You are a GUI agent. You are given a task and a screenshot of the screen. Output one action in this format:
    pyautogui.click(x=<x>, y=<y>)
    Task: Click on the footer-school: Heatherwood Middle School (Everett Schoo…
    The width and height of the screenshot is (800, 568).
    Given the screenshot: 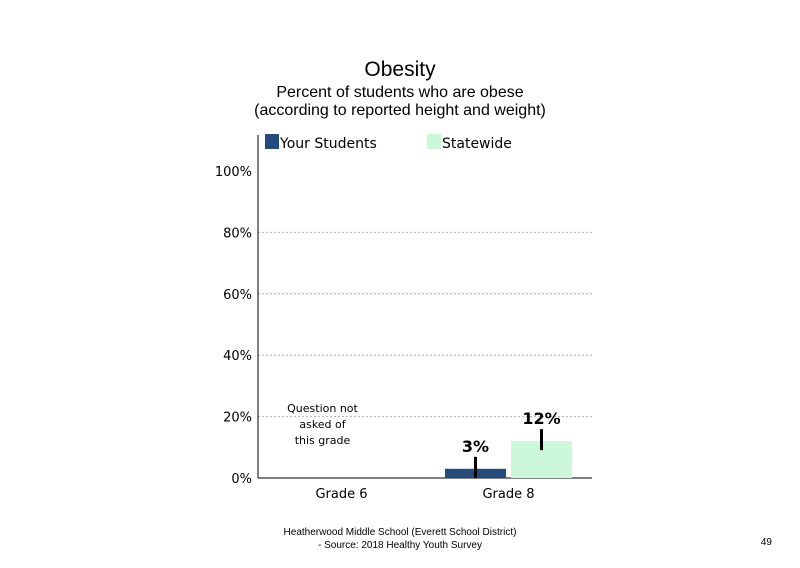 What is the action you would take?
    pyautogui.click(x=400, y=532)
    